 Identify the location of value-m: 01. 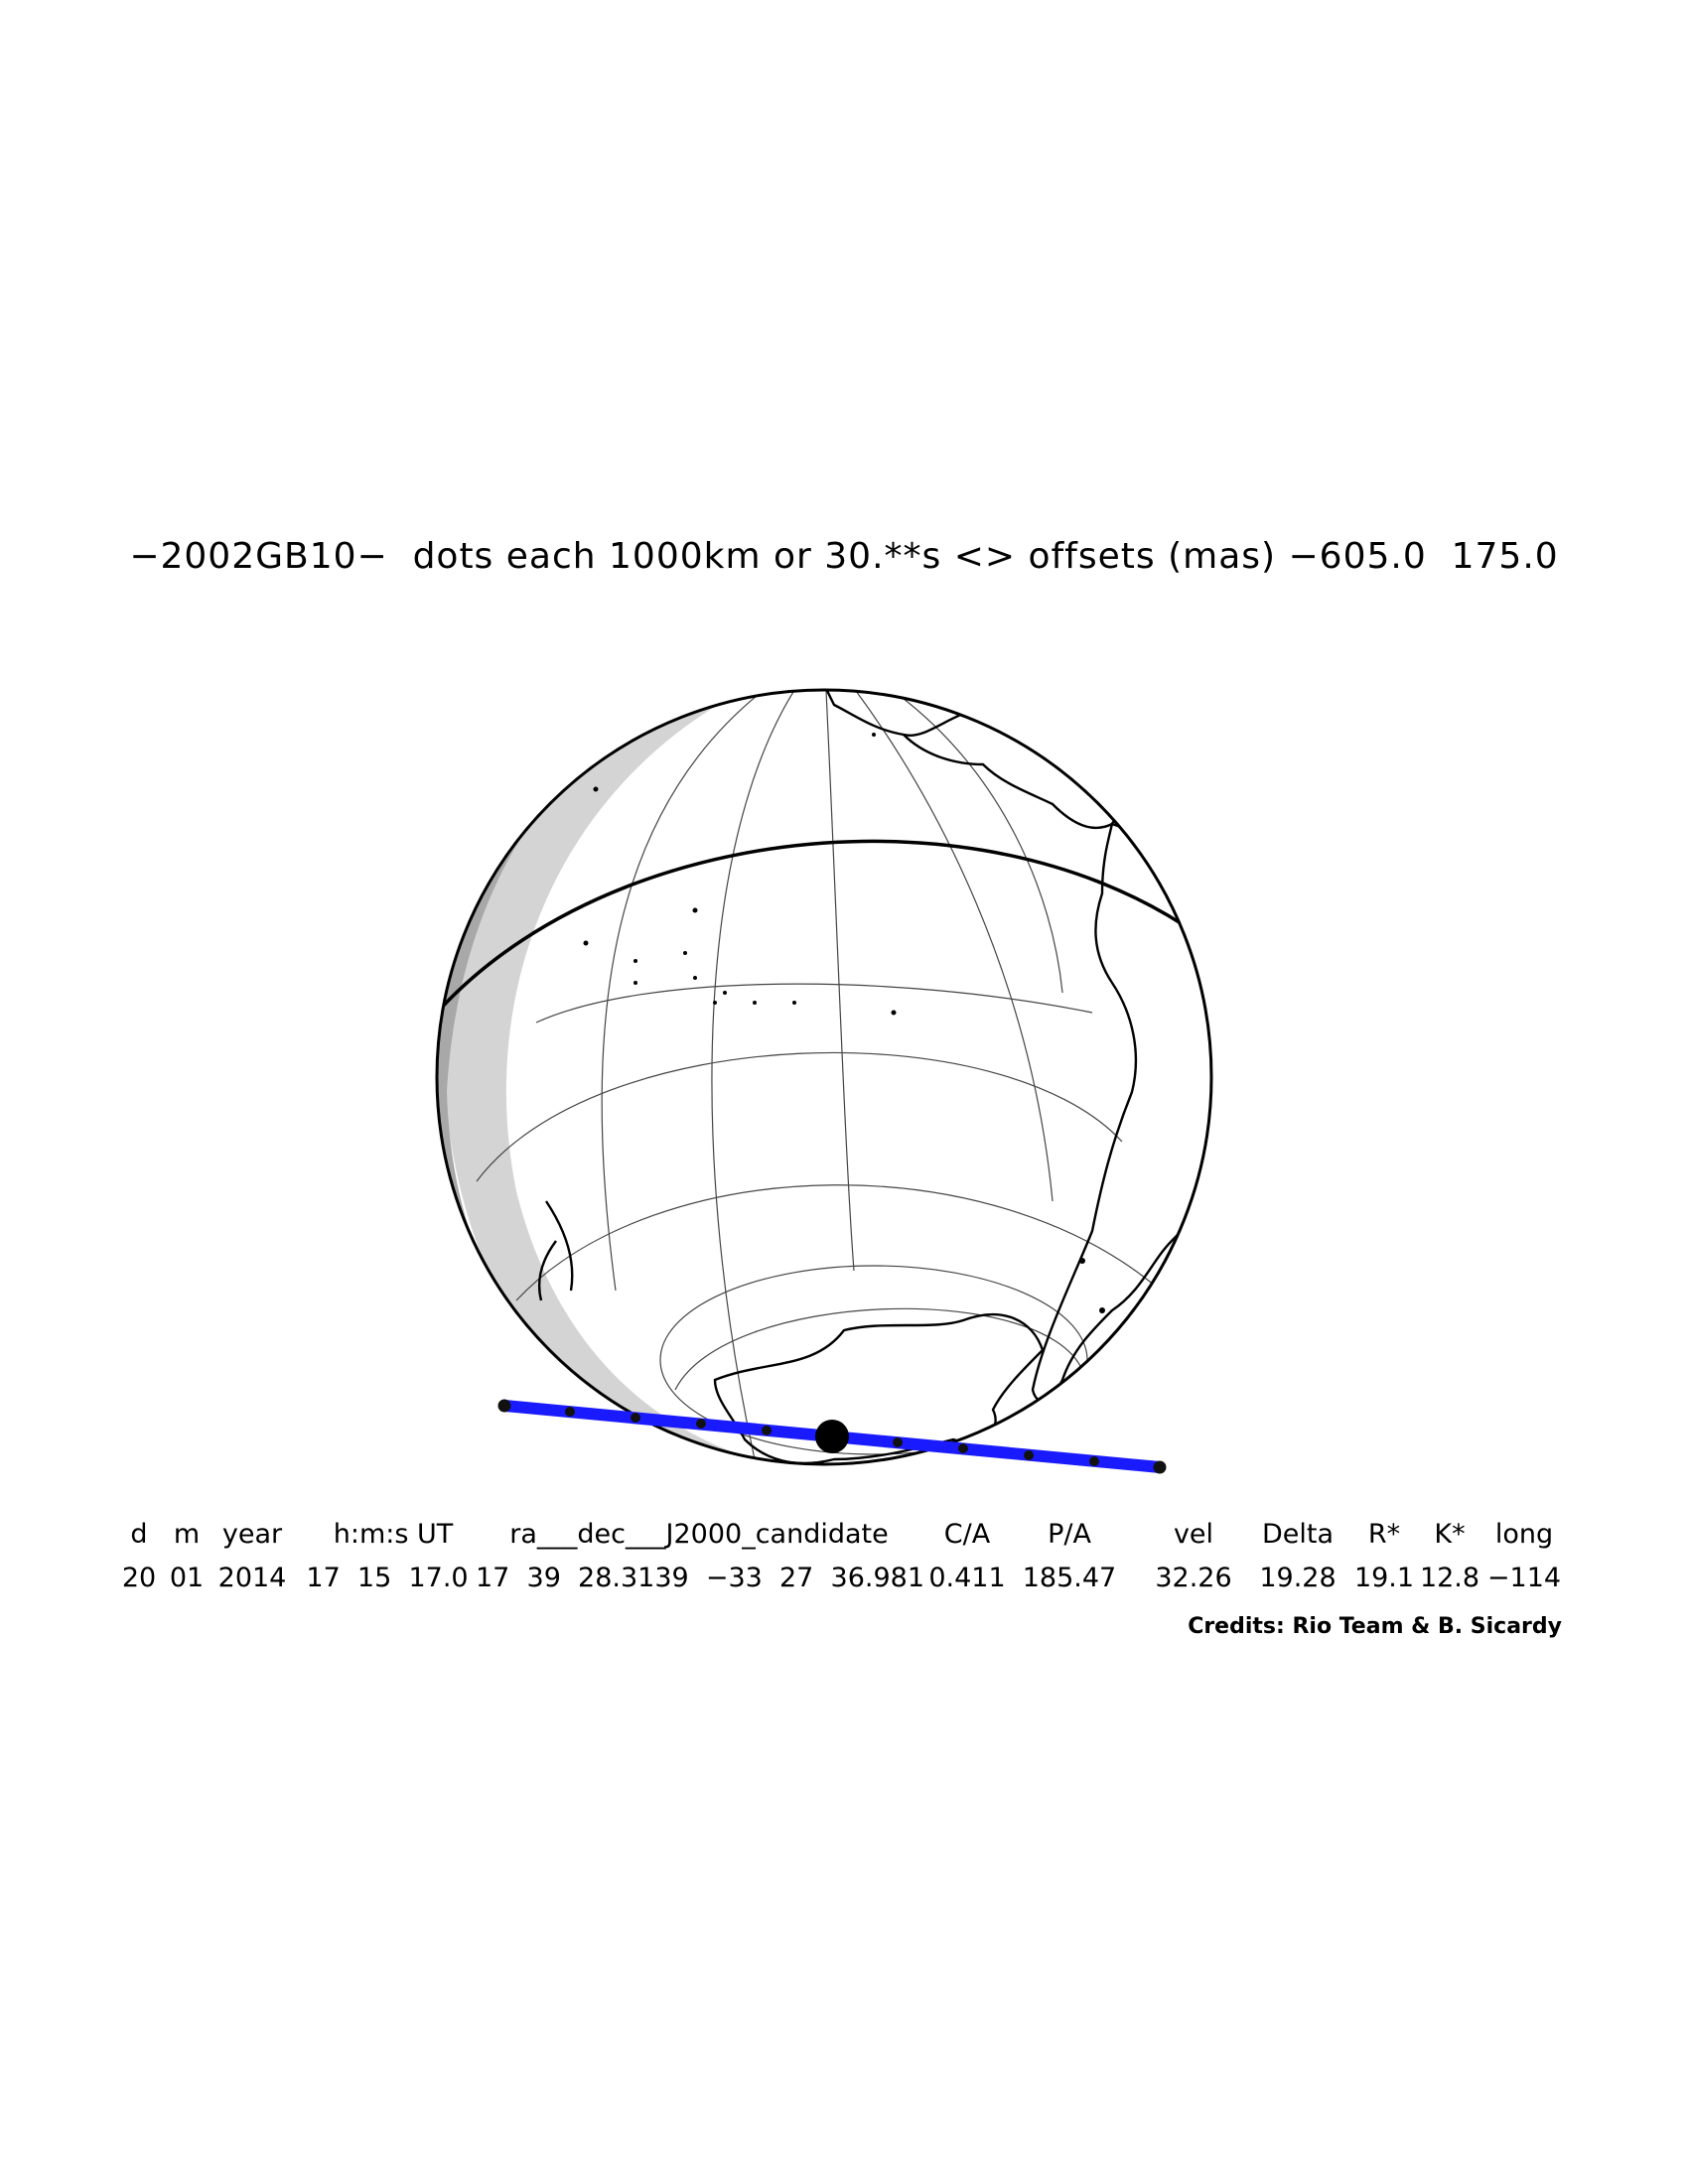
(187, 1578).